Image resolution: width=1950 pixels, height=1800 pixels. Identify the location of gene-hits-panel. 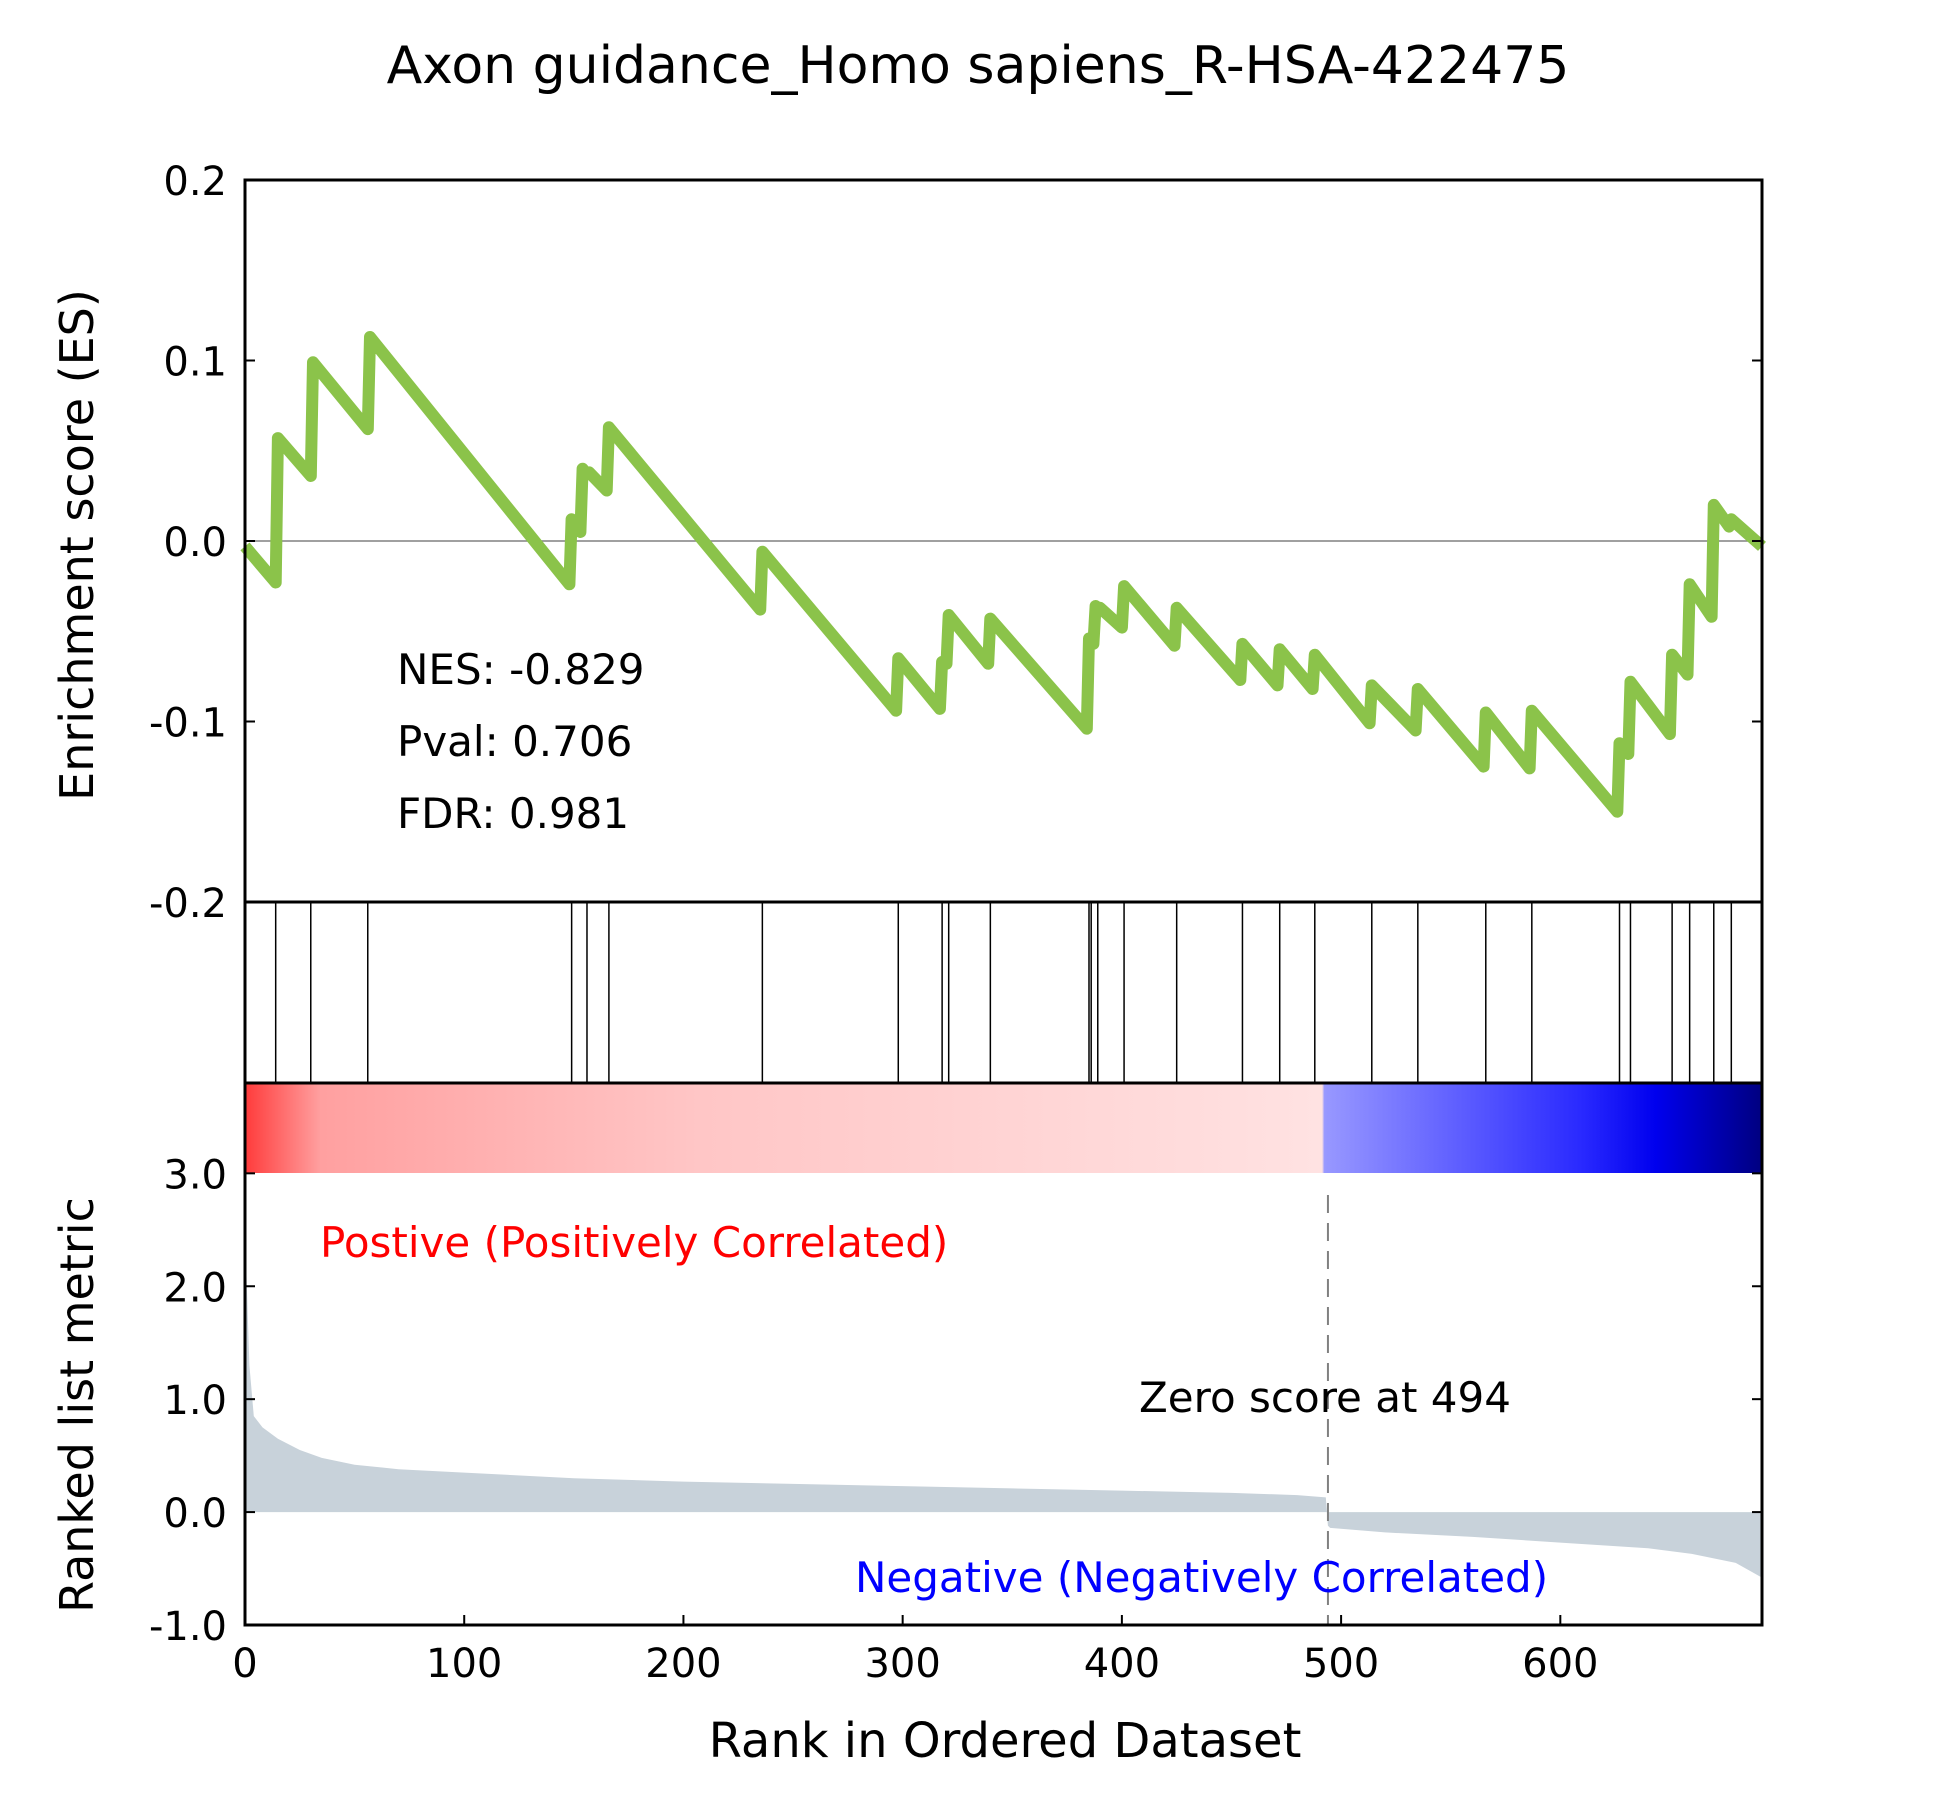
(1003, 992).